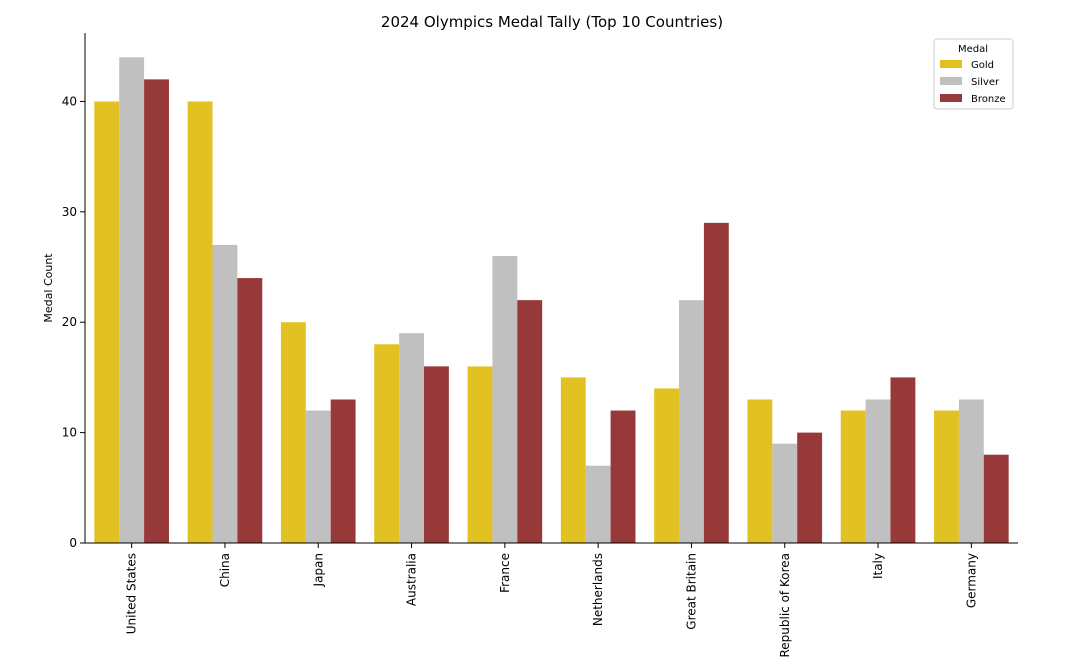  What do you see at coordinates (598, 589) in the screenshot?
I see `x-tick-label-netherlands: Netherlands` at bounding box center [598, 589].